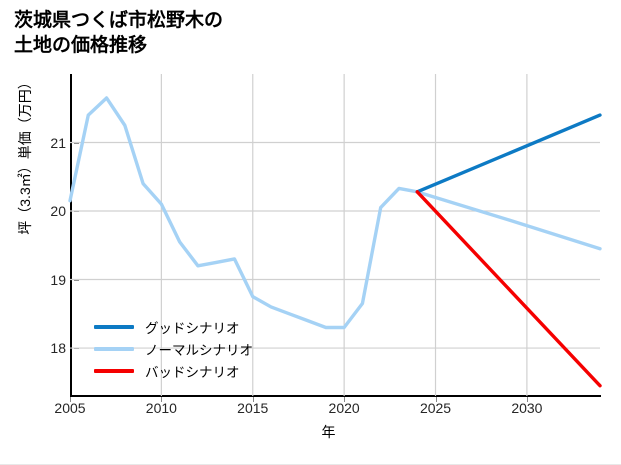 This screenshot has height=465, width=621. What do you see at coordinates (344, 408) in the screenshot?
I see `x-axis-tick-label: 2020` at bounding box center [344, 408].